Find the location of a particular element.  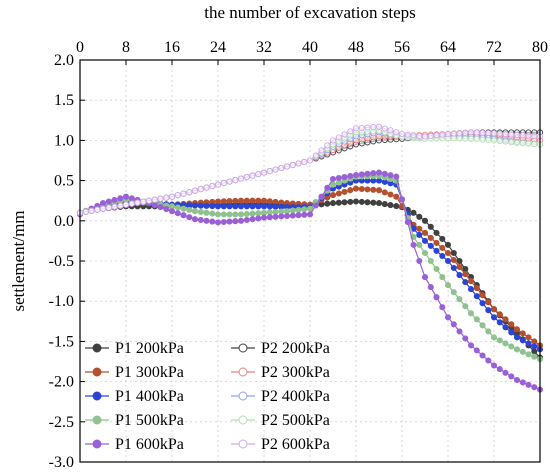

y-tick-label: -3.0 is located at coordinates (61, 462).